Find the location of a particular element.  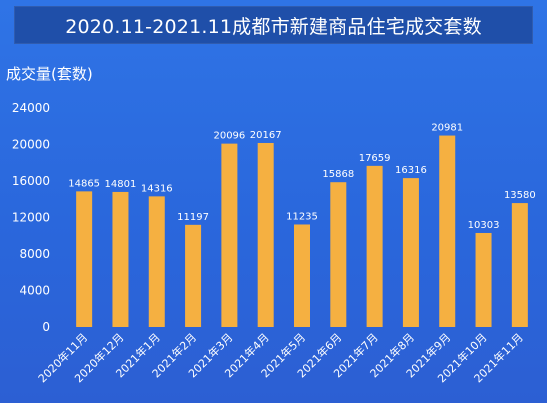

bar-value-label: 14865 is located at coordinates (84, 183).